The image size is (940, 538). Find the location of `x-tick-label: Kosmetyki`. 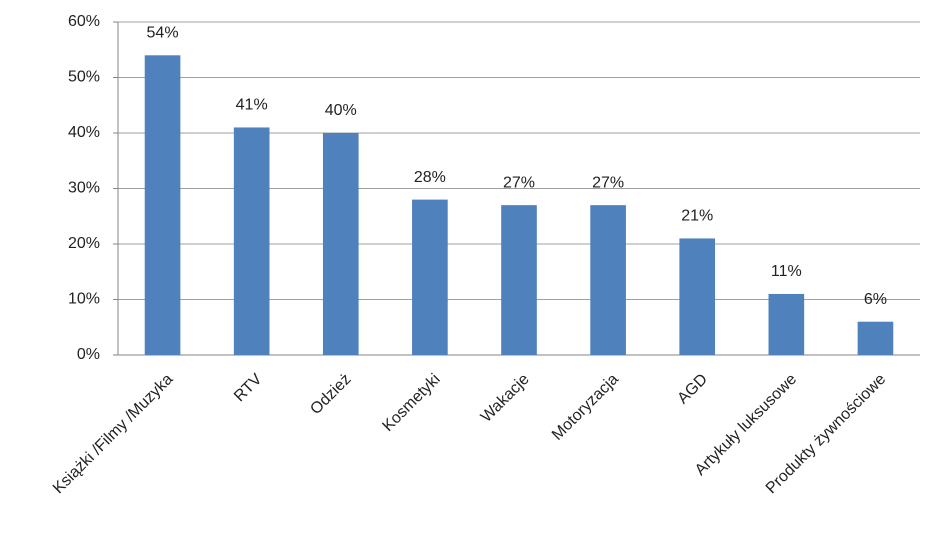

x-tick-label: Kosmetyki is located at coordinates (411, 403).